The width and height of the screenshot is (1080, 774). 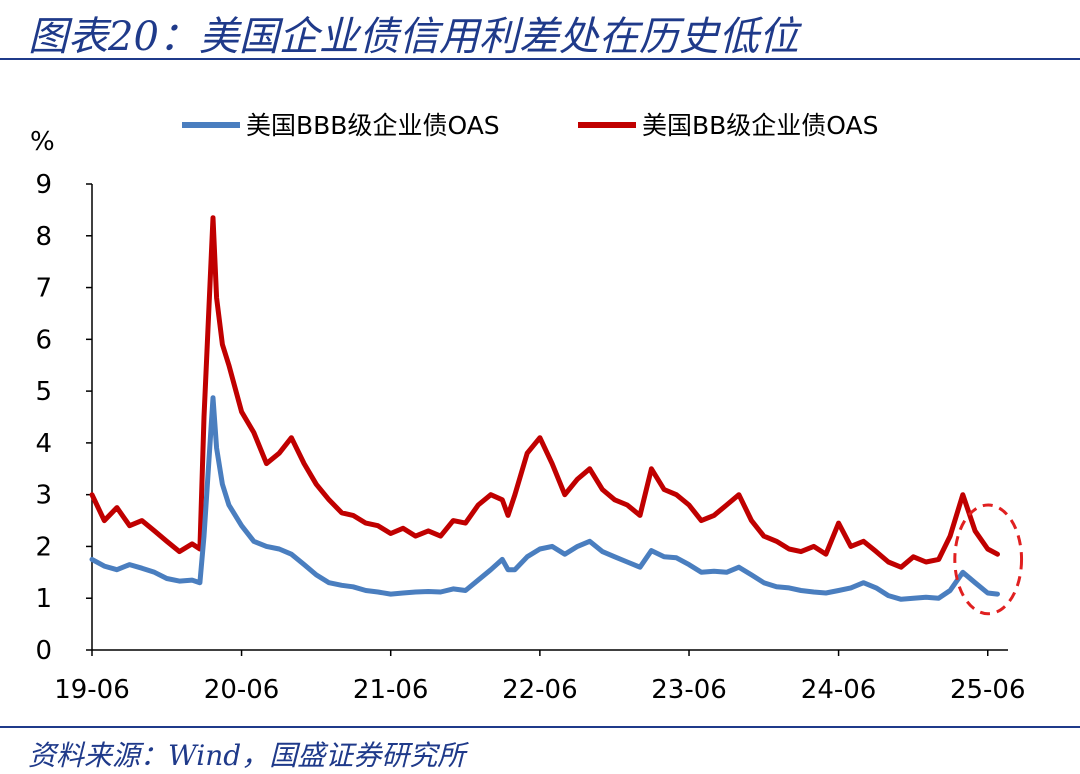 I want to click on y-tick-label: 2, so click(x=43, y=547).